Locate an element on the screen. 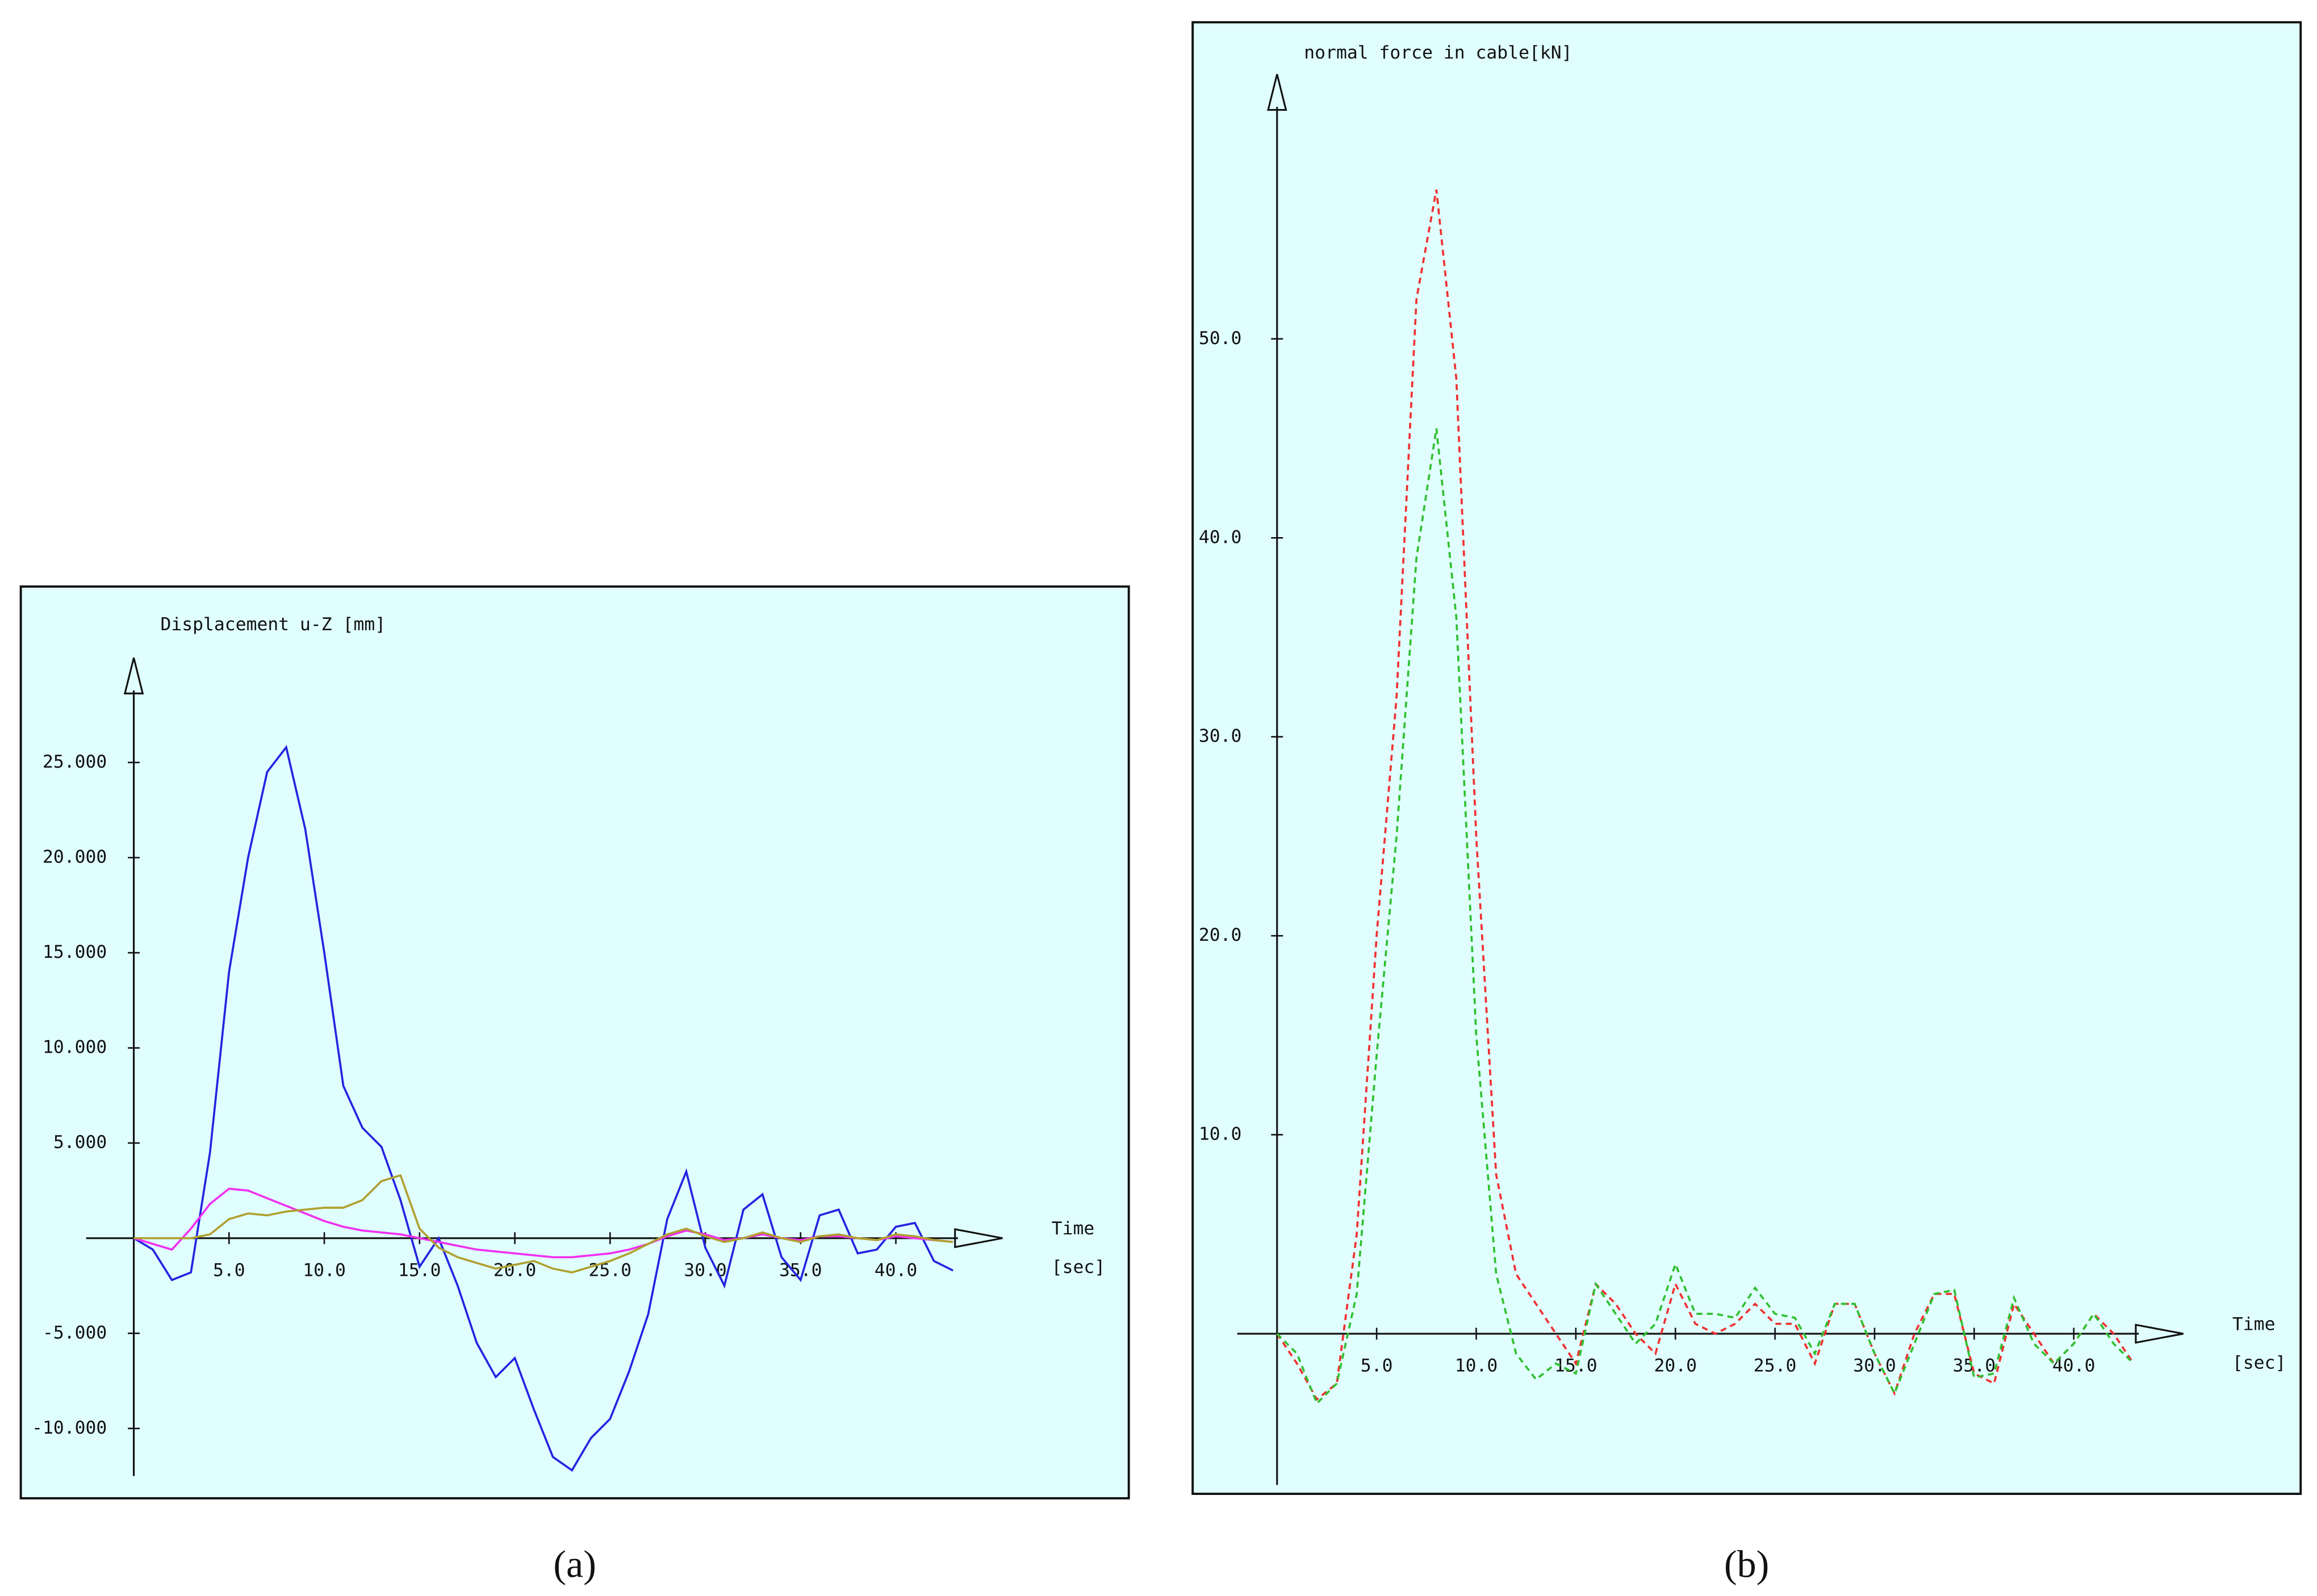 The image size is (2317, 1596). caption: (b) is located at coordinates (1746, 1563).